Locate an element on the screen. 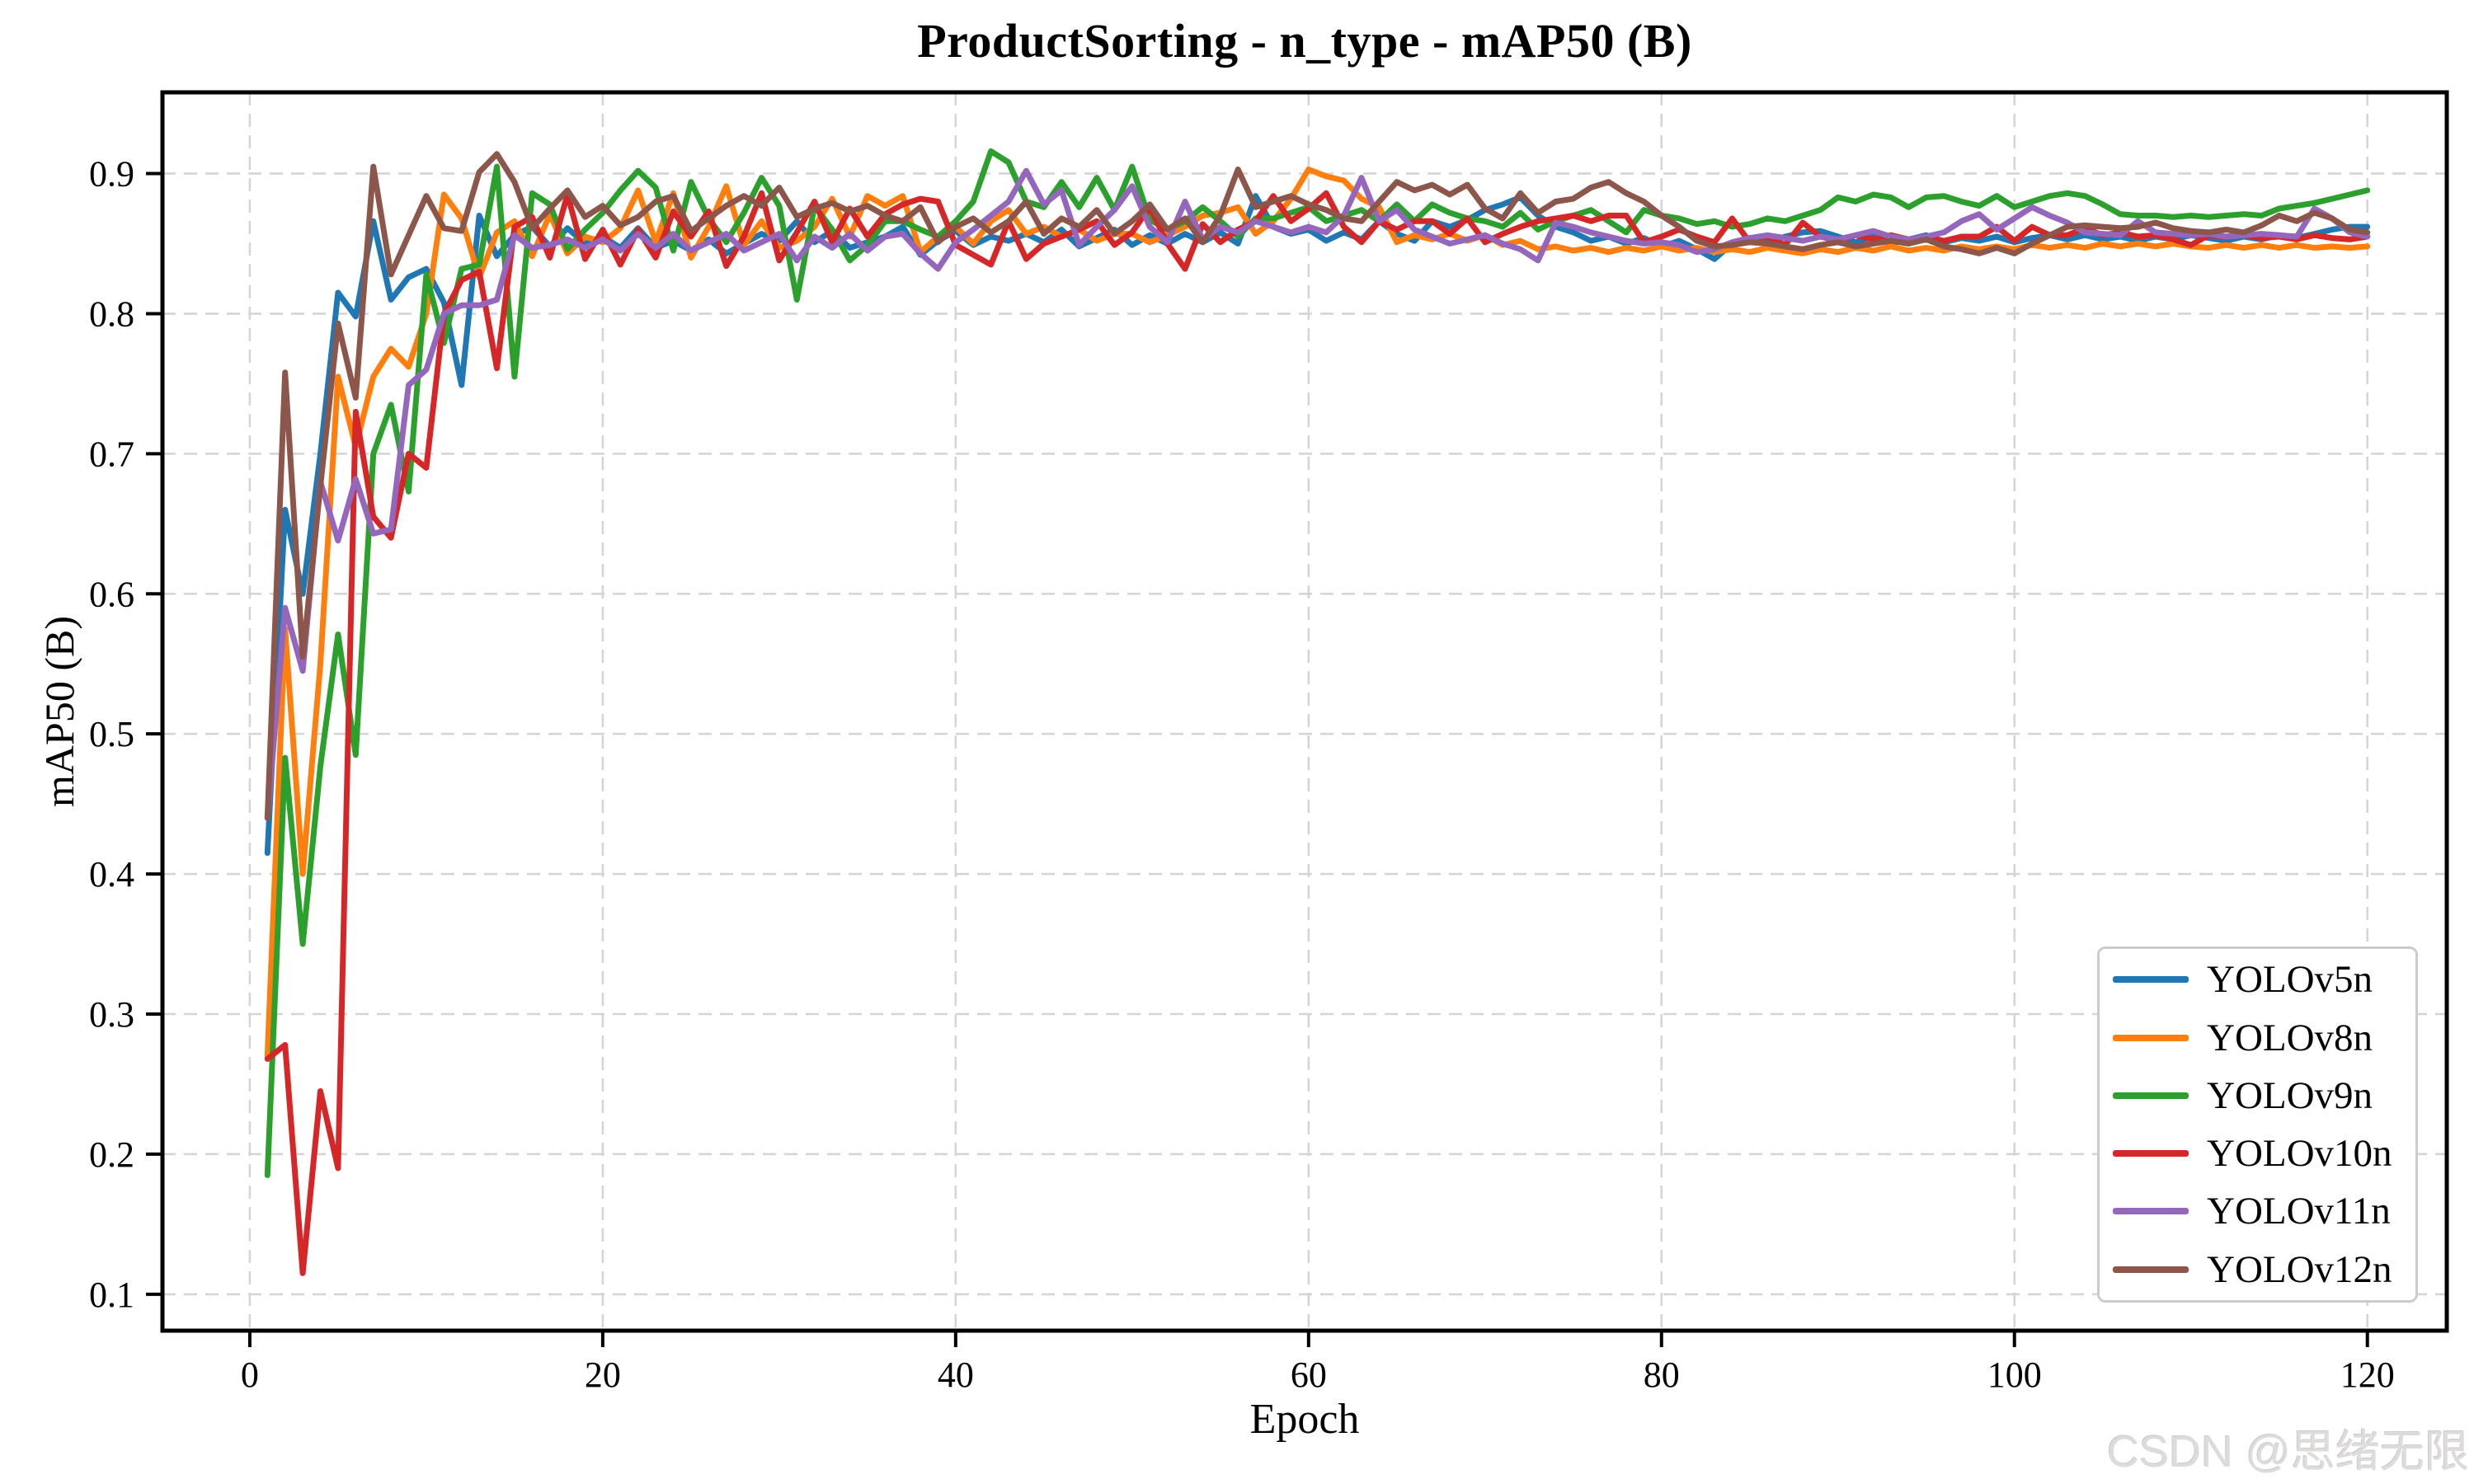 Image resolution: width=2474 pixels, height=1484 pixels. legend-item: YOLOv5n is located at coordinates (2257, 979).